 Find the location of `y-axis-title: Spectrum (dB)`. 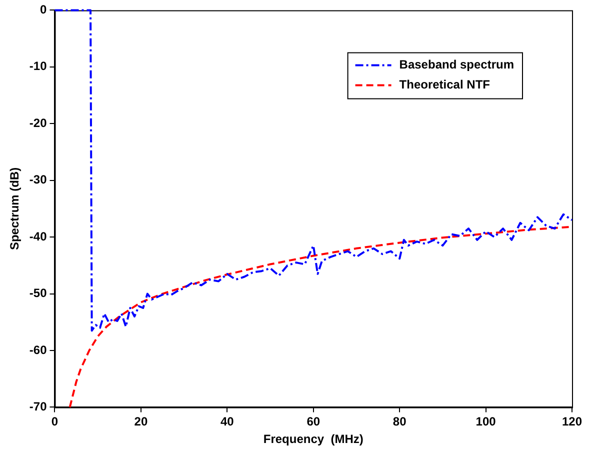

y-axis-title: Spectrum (dB) is located at coordinates (15, 208).